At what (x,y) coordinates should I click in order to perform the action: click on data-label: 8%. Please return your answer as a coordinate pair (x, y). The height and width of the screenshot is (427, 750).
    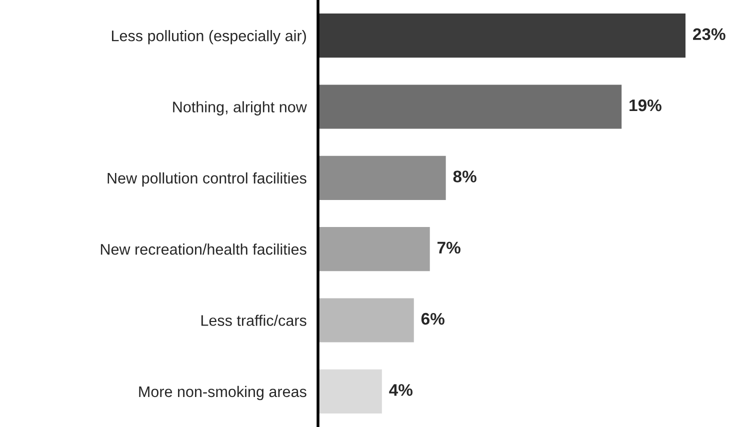
    Looking at the image, I should click on (464, 176).